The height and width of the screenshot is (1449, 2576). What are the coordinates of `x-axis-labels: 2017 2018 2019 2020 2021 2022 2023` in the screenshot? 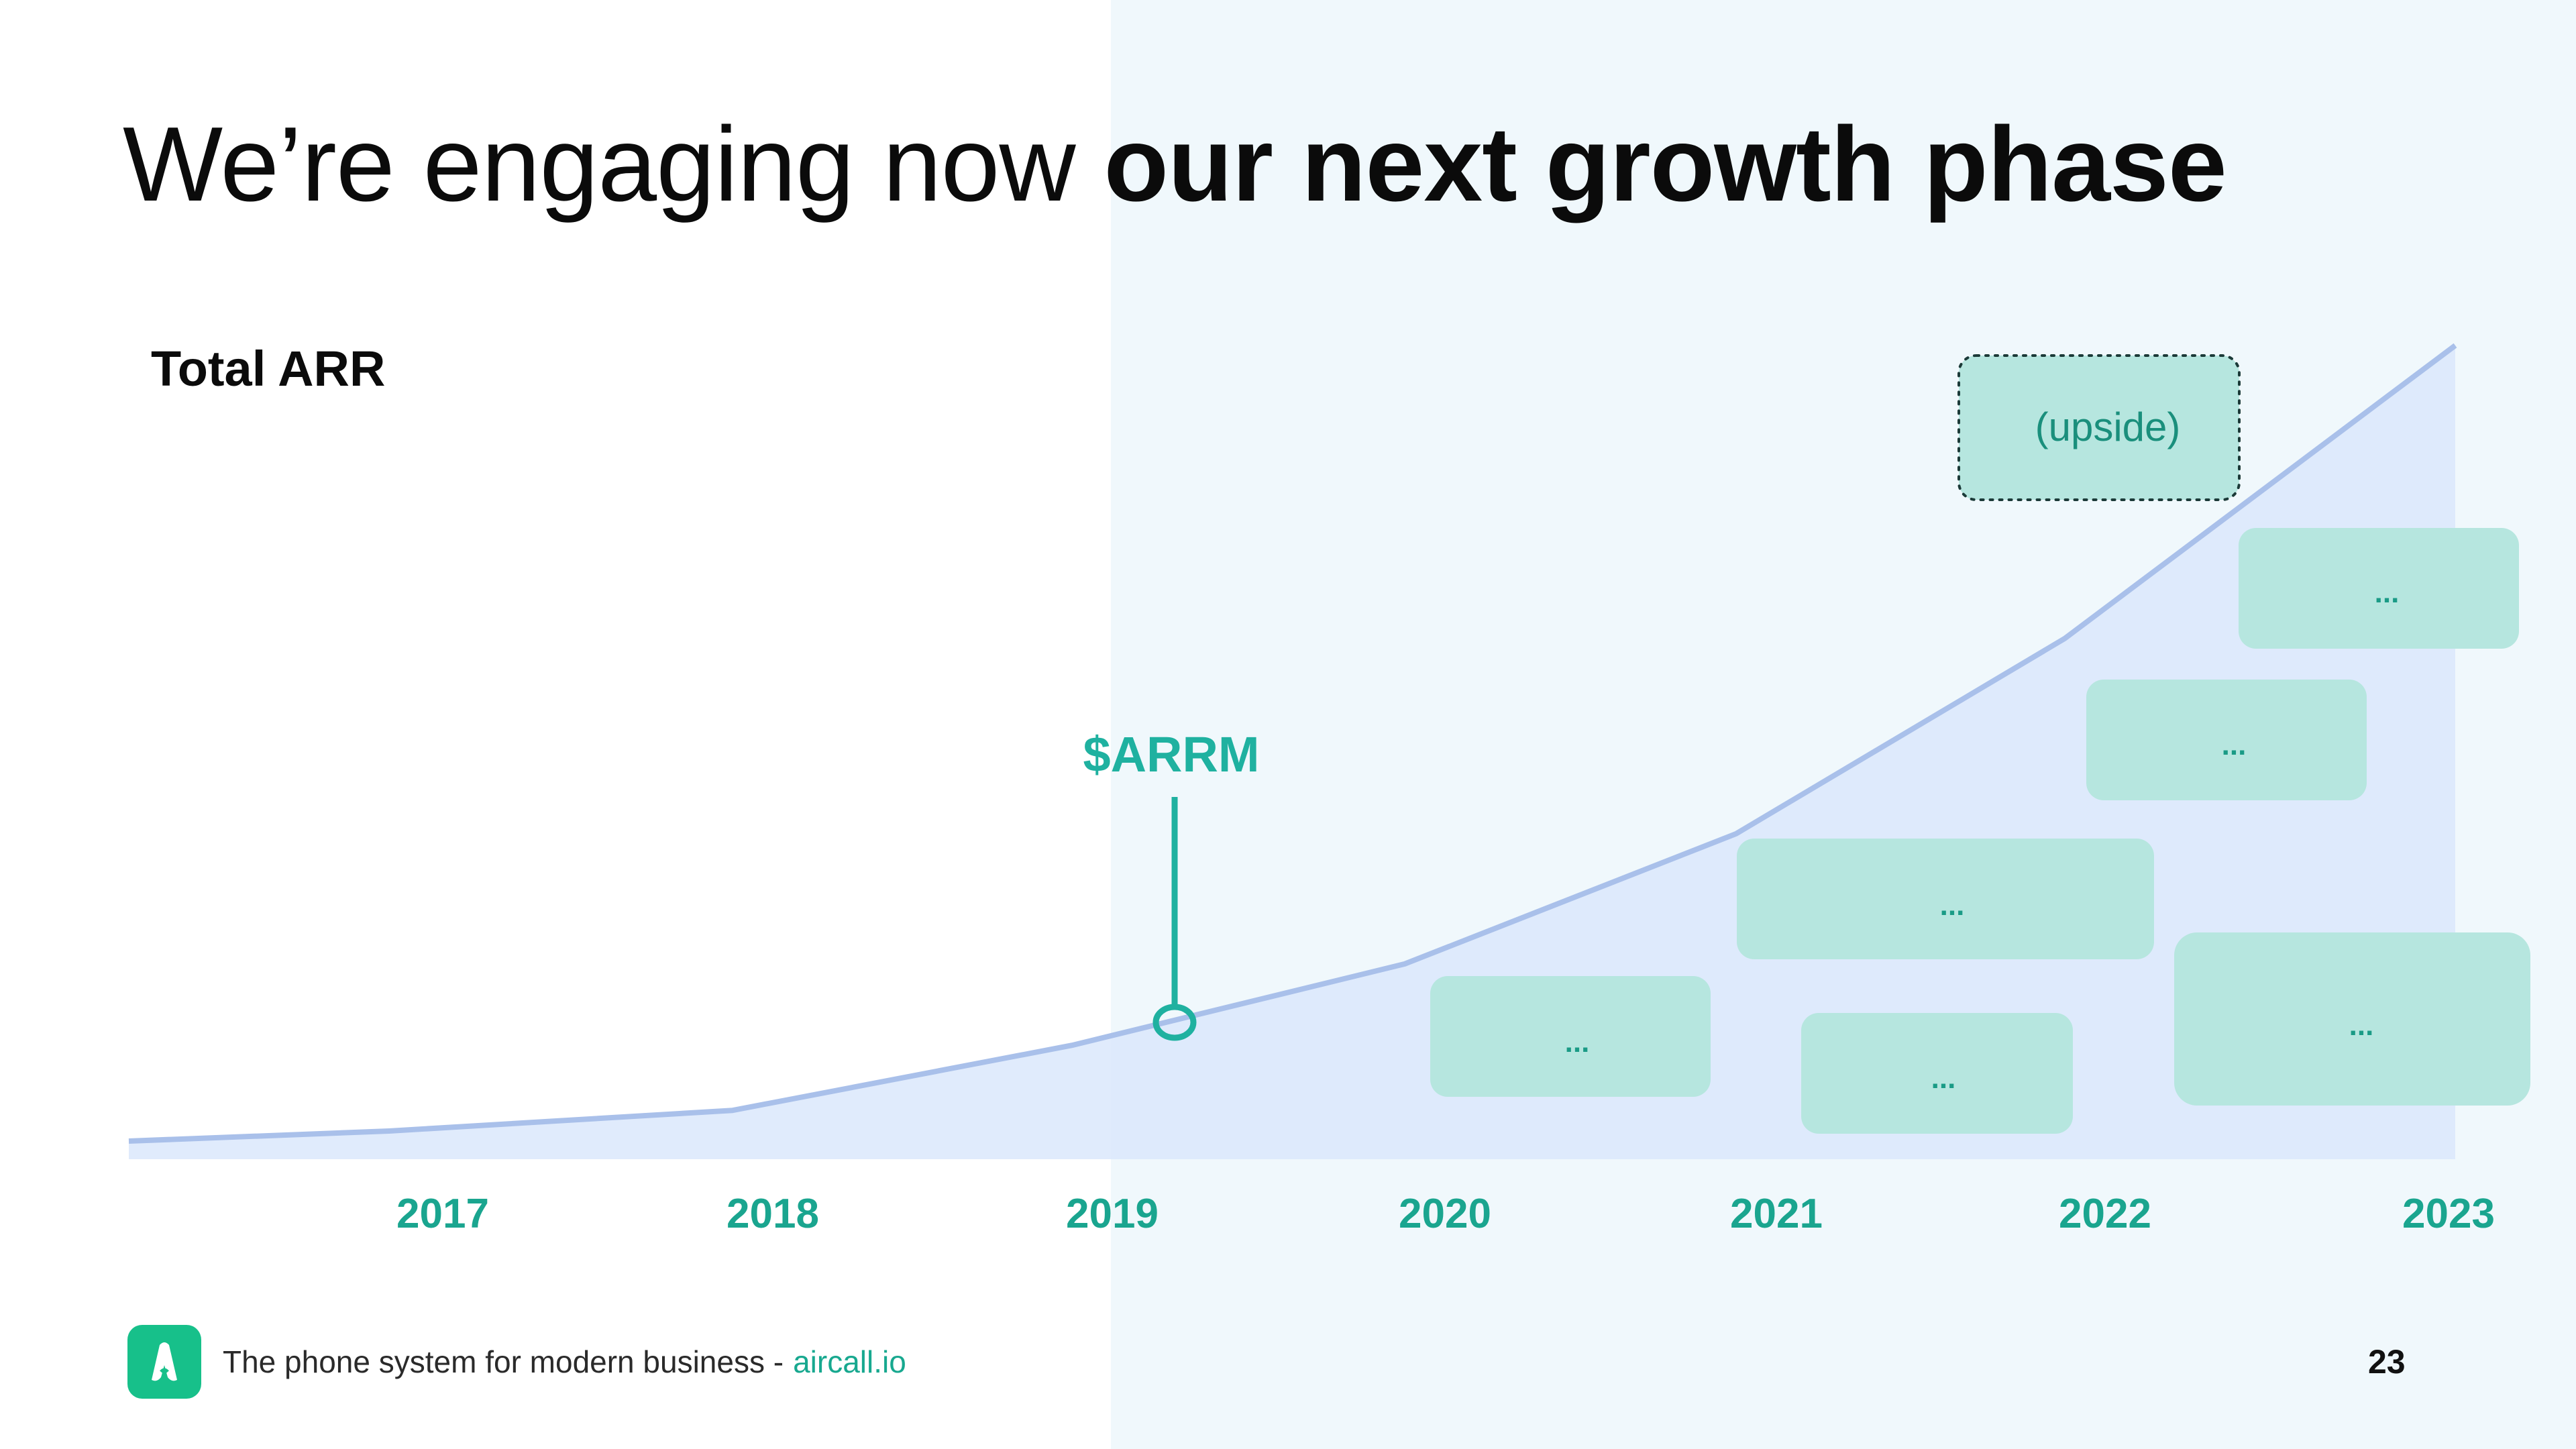 It's located at (1445, 1214).